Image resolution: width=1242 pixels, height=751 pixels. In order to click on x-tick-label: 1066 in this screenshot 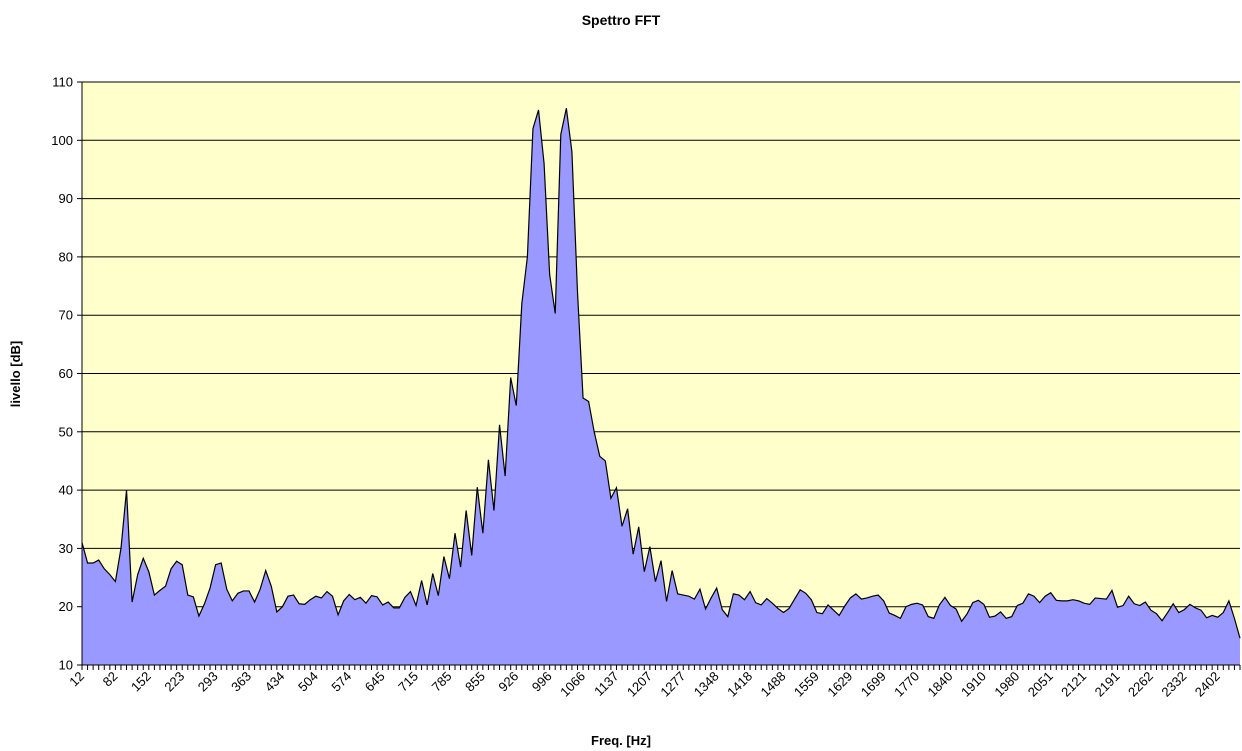, I will do `click(572, 684)`.